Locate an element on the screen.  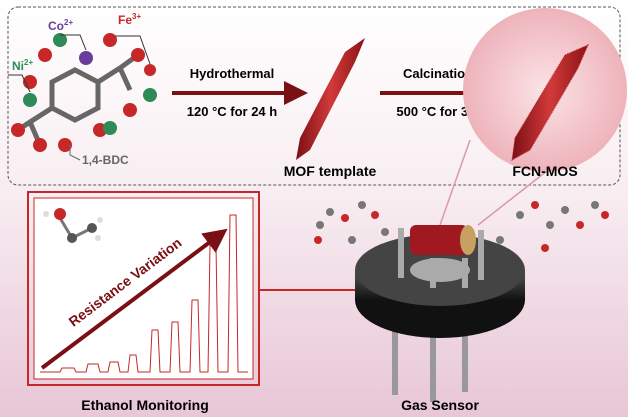
gas-sensor is located at coordinates (440, 313).